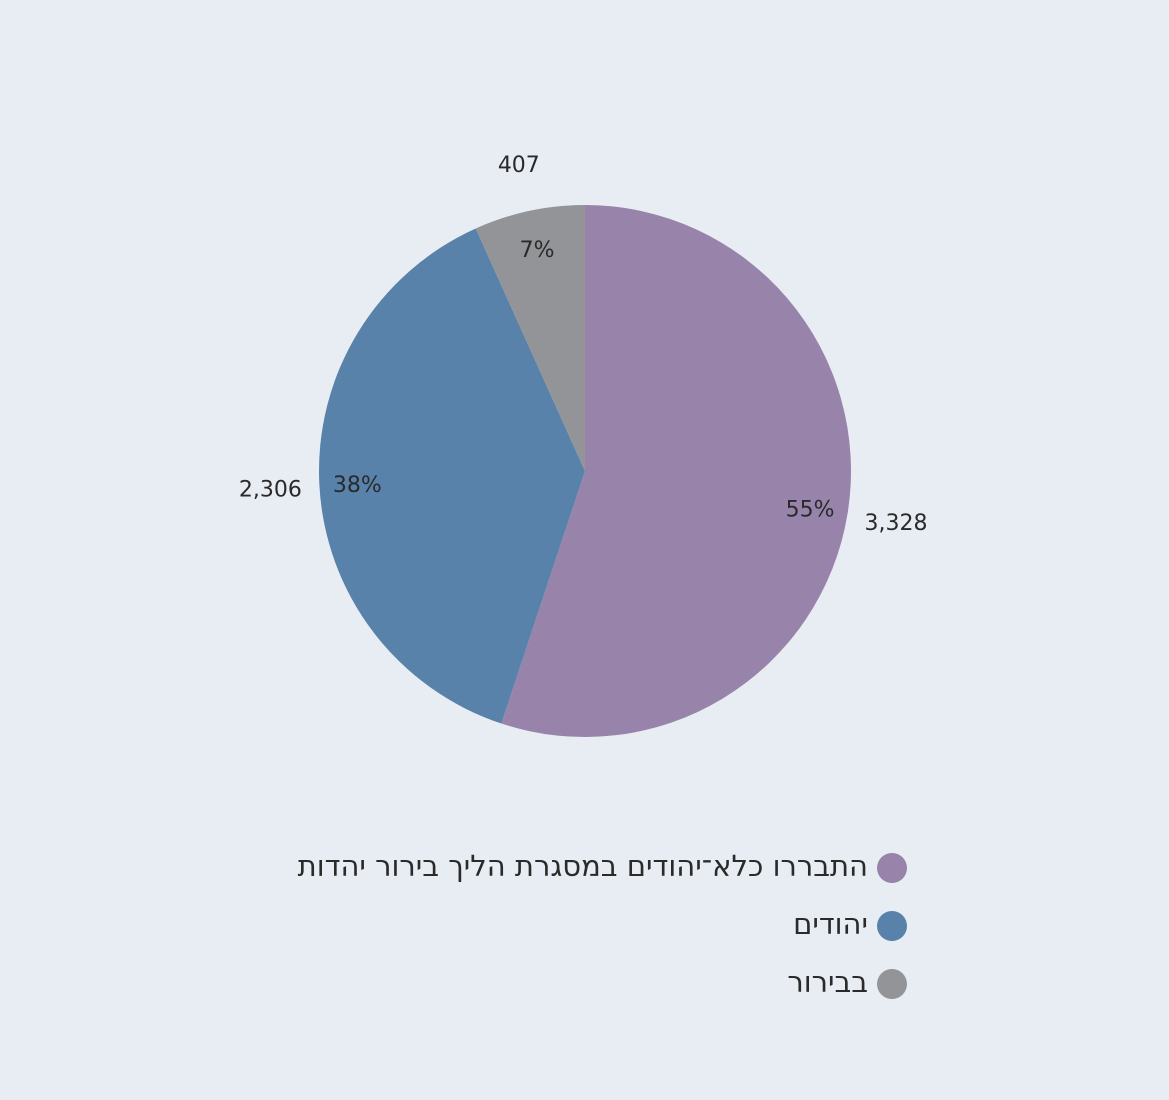 This screenshot has width=1169, height=1100. Describe the element at coordinates (895, 523) in the screenshot. I see `value-label: 3,328` at that location.